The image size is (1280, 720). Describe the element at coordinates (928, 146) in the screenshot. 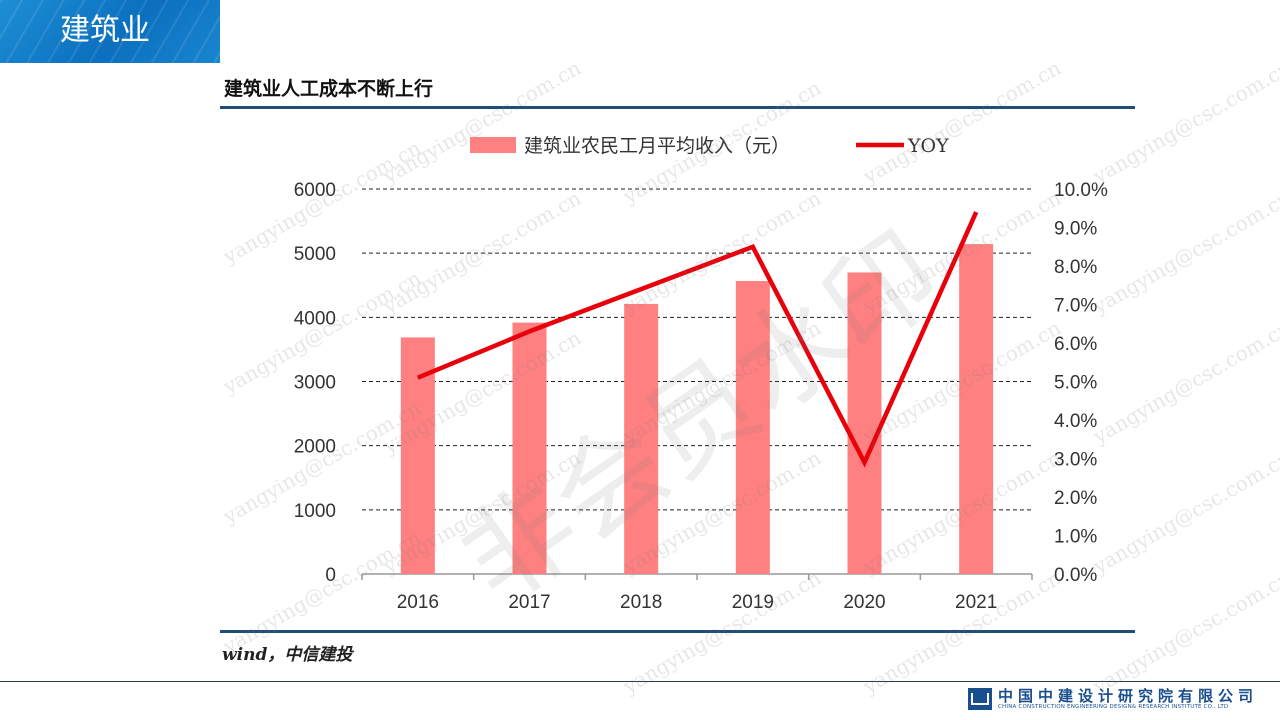

I see `legend-label-line: YOY` at that location.